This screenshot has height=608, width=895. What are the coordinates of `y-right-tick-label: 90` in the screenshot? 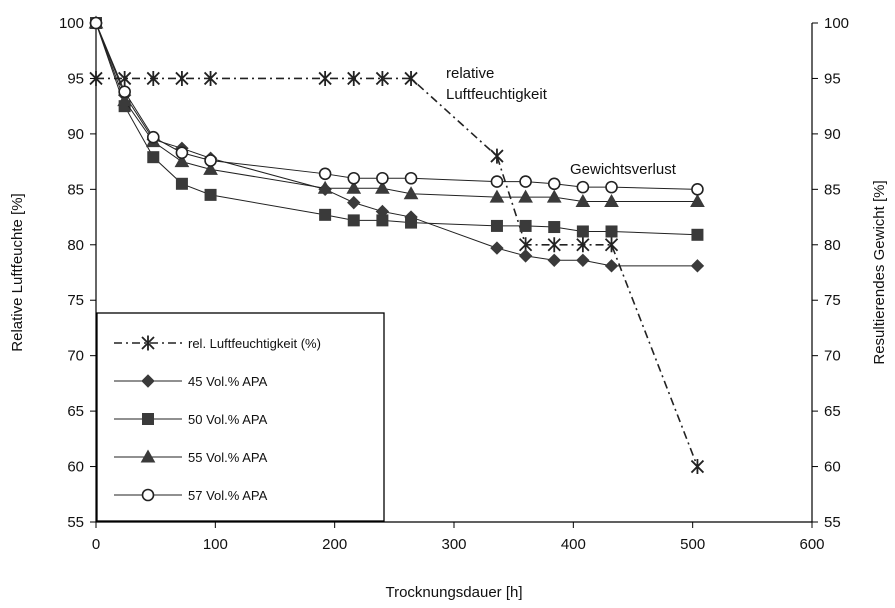 It's located at (832, 134).